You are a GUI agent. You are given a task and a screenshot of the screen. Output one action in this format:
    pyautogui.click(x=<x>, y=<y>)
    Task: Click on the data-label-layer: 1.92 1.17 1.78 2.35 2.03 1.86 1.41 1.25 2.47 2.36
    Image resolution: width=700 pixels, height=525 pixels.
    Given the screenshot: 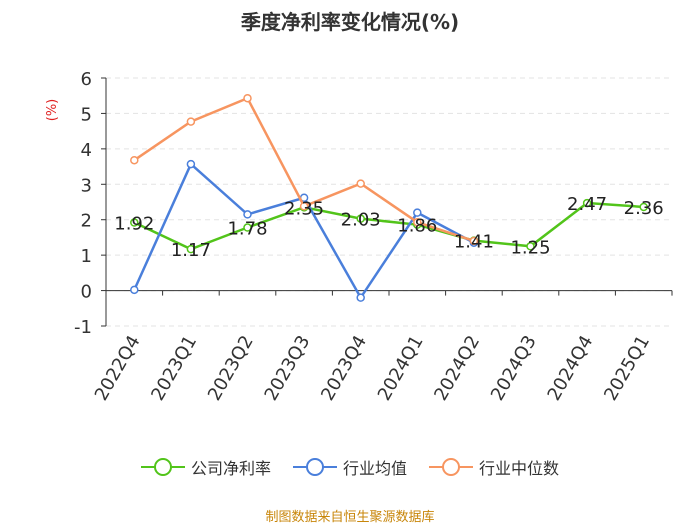 What is the action you would take?
    pyautogui.click(x=388, y=227)
    